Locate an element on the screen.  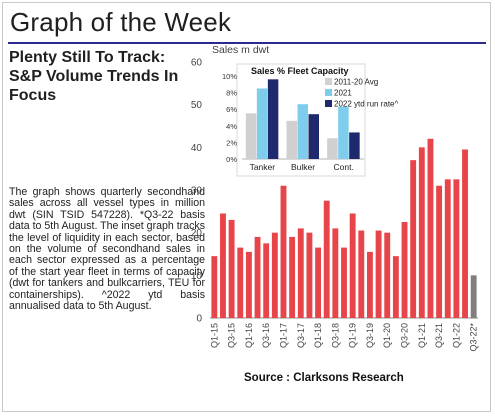
inset-bar-Tanker-2011-20 Avg is located at coordinates (251, 136).